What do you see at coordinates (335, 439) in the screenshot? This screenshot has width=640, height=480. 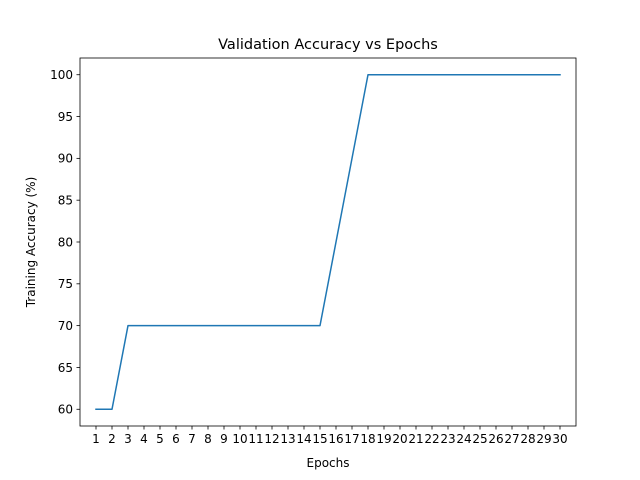 I see `x-tick-label: 16` at bounding box center [335, 439].